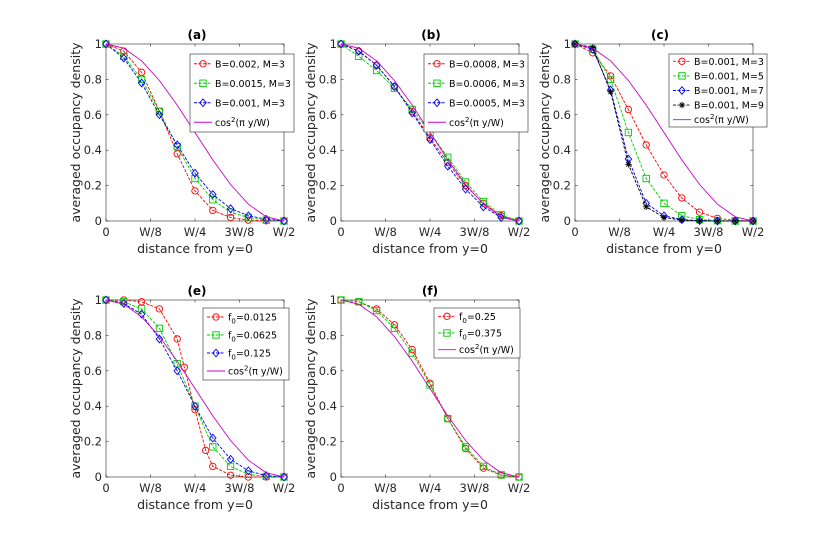 This screenshot has width=830, height=541. What do you see at coordinates (487, 84) in the screenshot?
I see `legend-text: B=0.0006, M=3` at bounding box center [487, 84].